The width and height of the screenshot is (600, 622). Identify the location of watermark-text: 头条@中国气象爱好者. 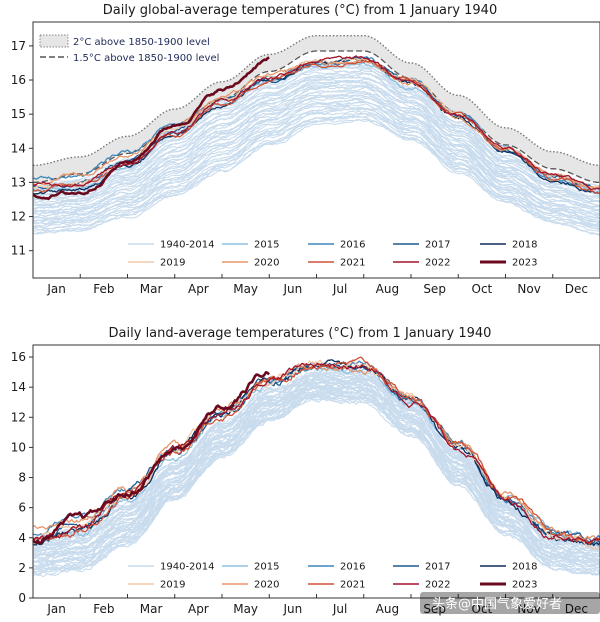
(497, 604).